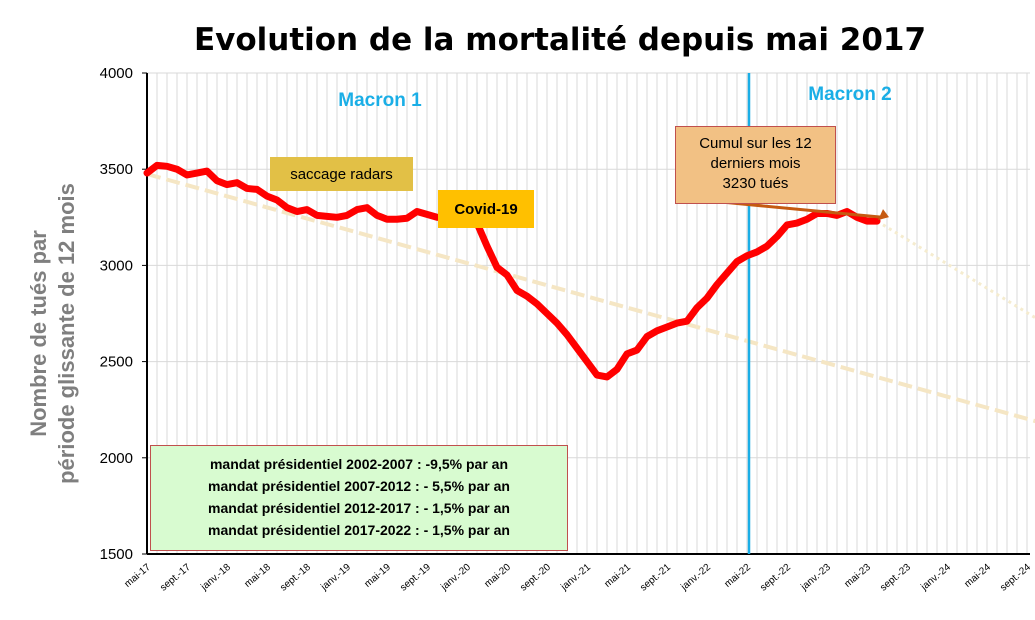 This screenshot has width=1035, height=620. I want to click on y-tick-label: 2000, so click(116, 458).